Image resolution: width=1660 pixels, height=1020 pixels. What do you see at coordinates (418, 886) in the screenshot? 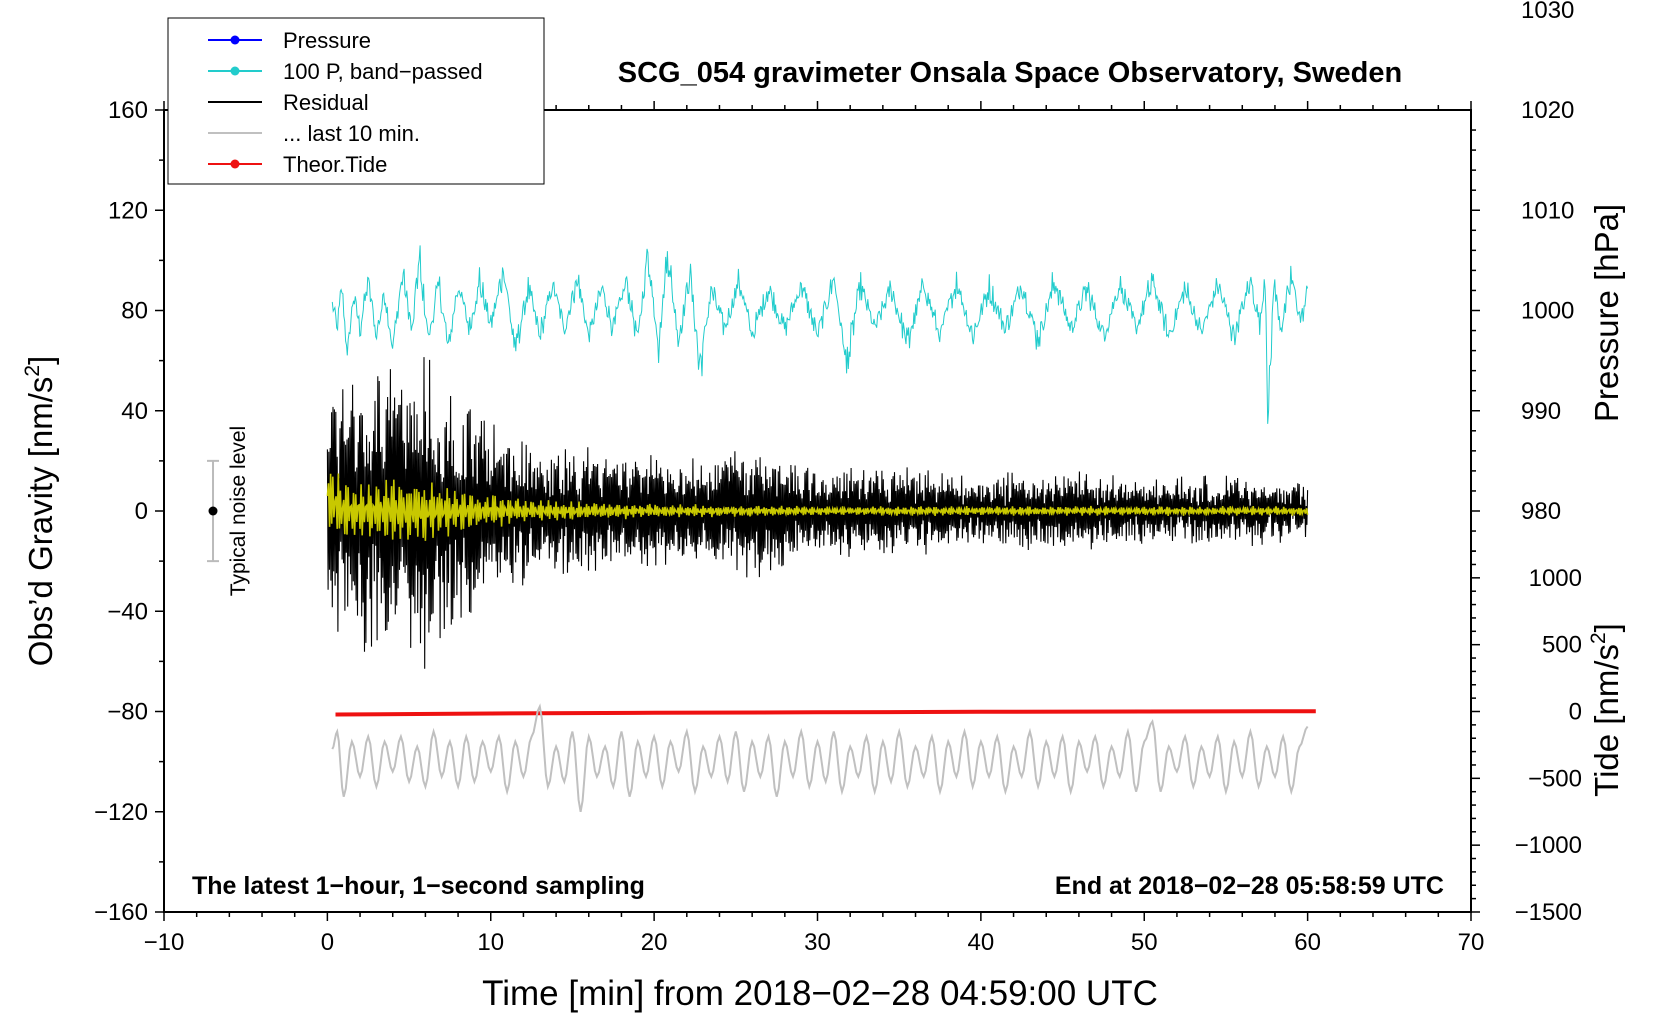
I see `annotation-sampling: The latest 1−hour, 1−second sampling` at bounding box center [418, 886].